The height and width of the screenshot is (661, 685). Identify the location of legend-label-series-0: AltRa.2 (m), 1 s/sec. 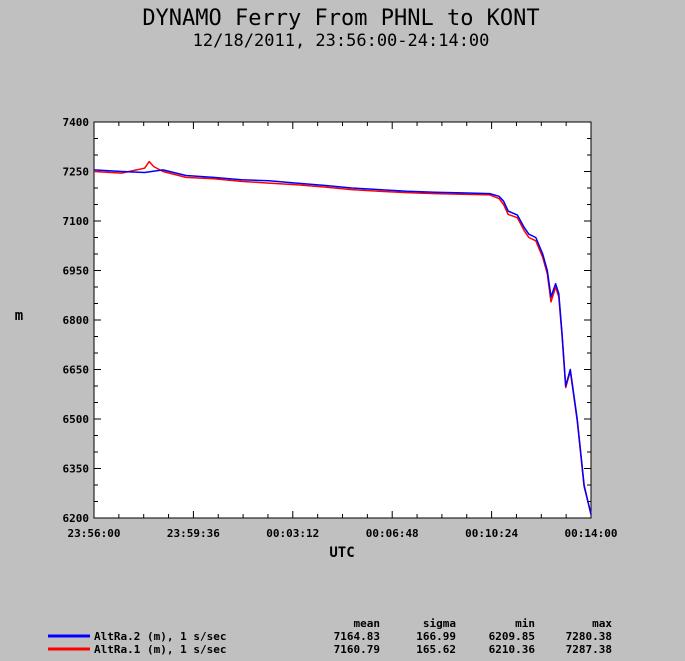
(160, 636).